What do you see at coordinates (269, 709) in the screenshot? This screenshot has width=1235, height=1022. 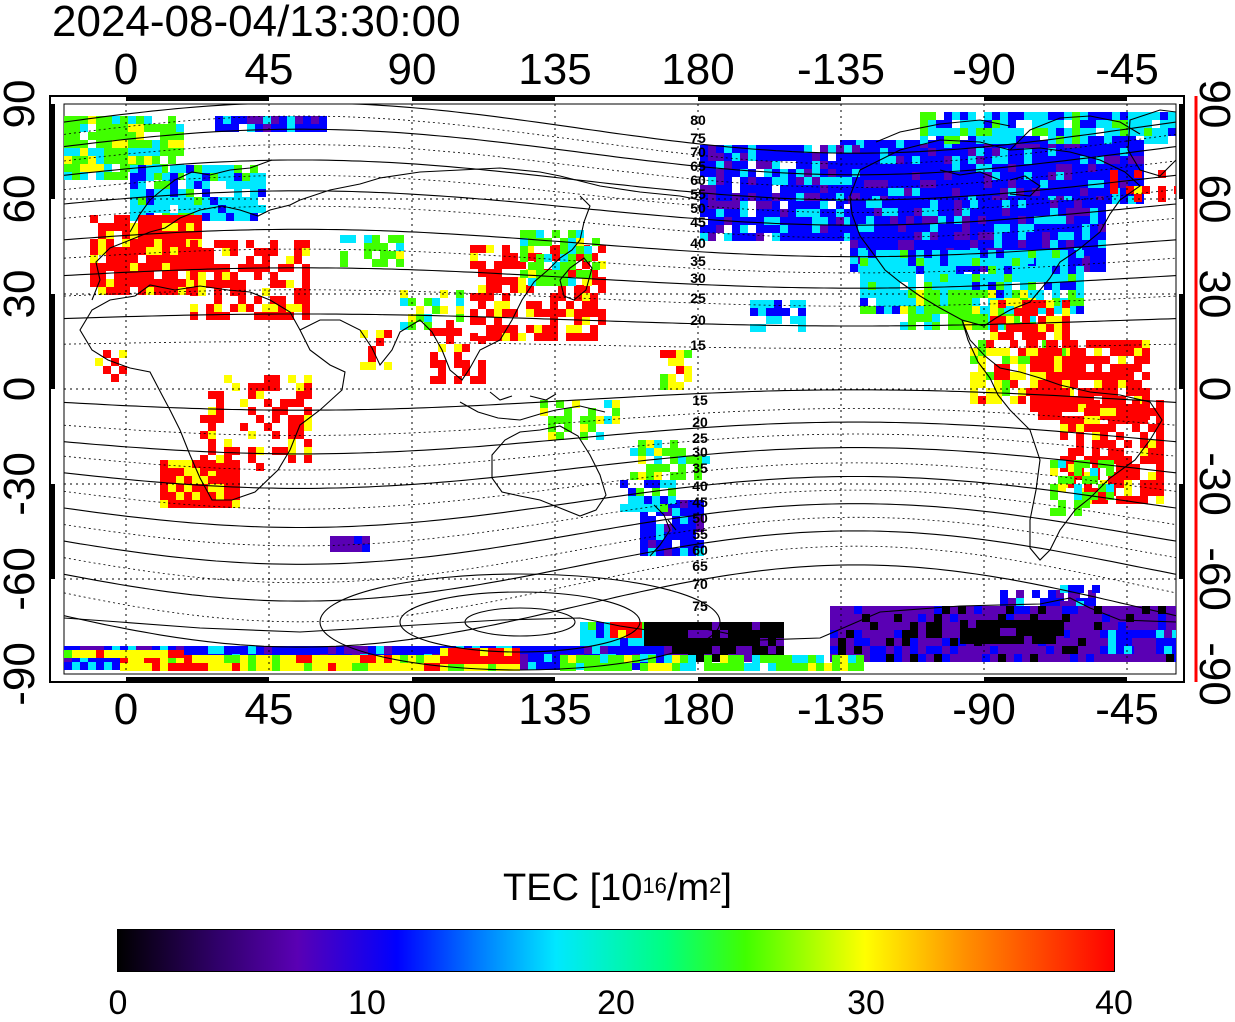 I see `bottom-lon-label: 45` at bounding box center [269, 709].